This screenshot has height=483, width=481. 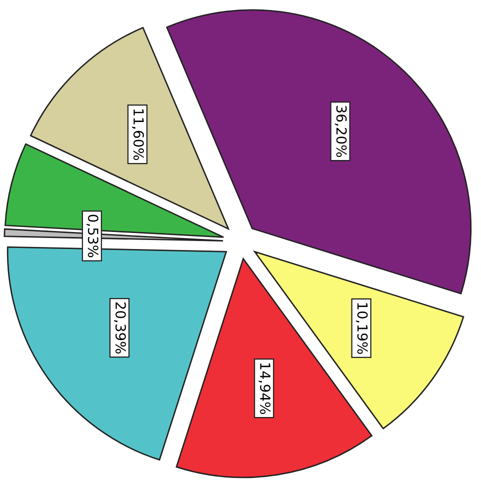 What do you see at coordinates (264, 388) in the screenshot?
I see `data-label: 14,94%` at bounding box center [264, 388].